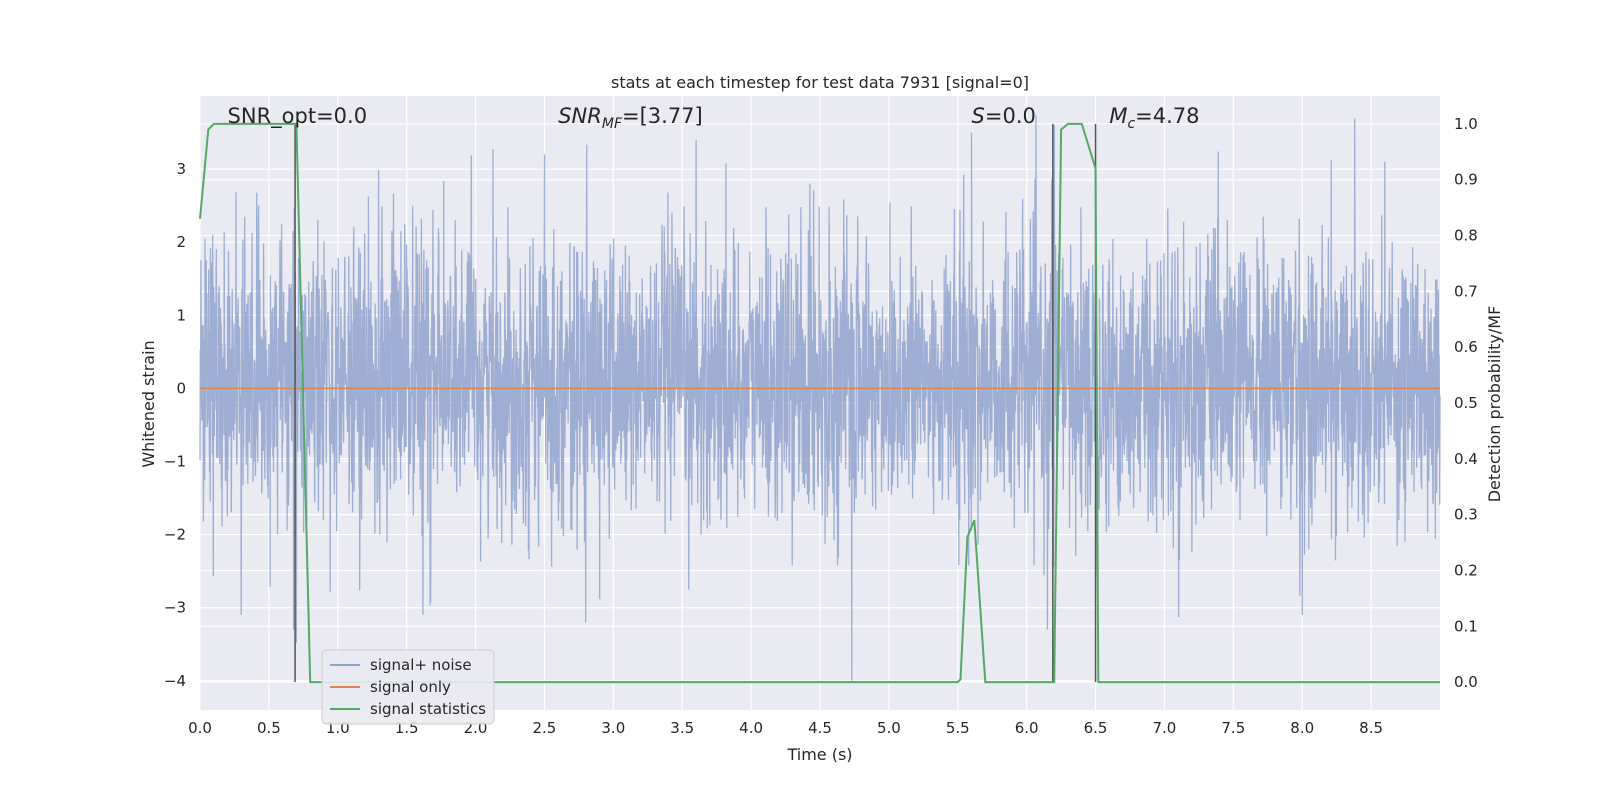 The width and height of the screenshot is (1600, 805). What do you see at coordinates (181, 242) in the screenshot?
I see `y-tick-label: 2` at bounding box center [181, 242].